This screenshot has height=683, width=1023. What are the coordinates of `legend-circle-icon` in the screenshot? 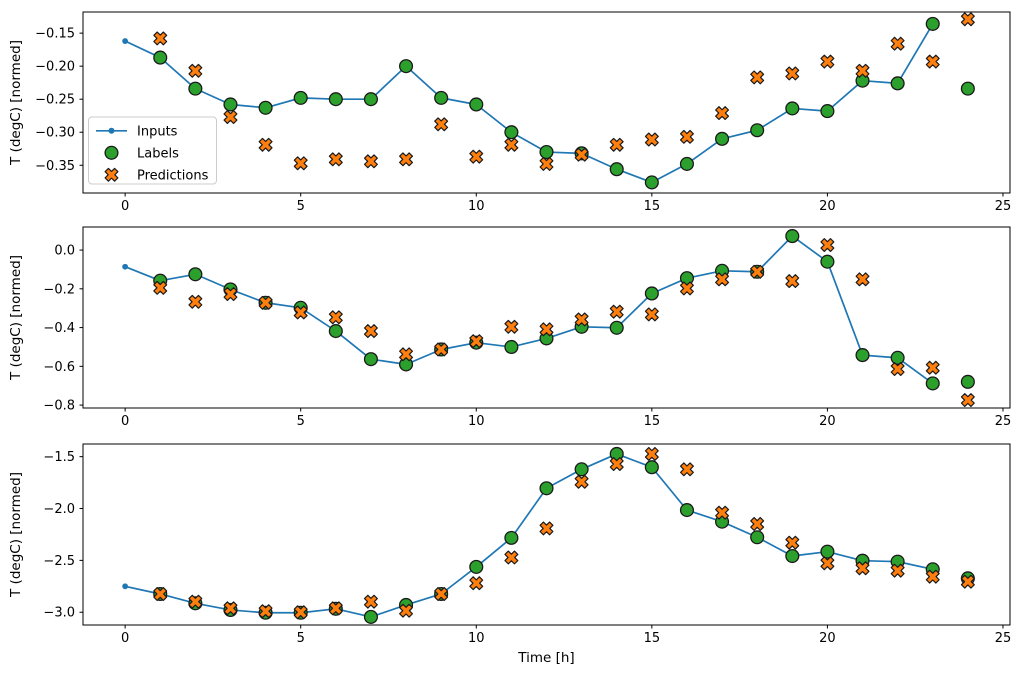 It's located at (111, 152).